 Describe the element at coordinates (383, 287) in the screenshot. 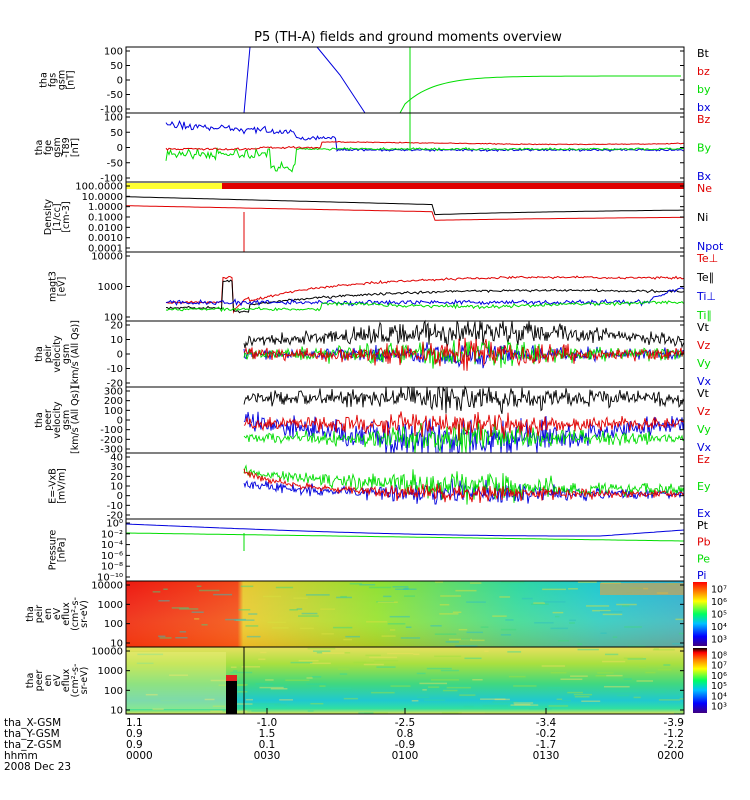

I see `panel-temp: magt3[eV] 10000 1000 100 Te⊥ Te∥ Ti⊥ Ti∥` at that location.